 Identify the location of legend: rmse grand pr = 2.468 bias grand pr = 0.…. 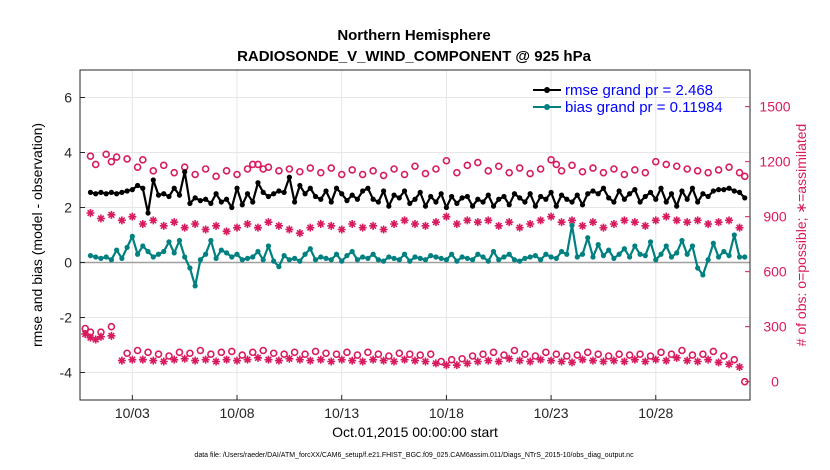
(628, 99).